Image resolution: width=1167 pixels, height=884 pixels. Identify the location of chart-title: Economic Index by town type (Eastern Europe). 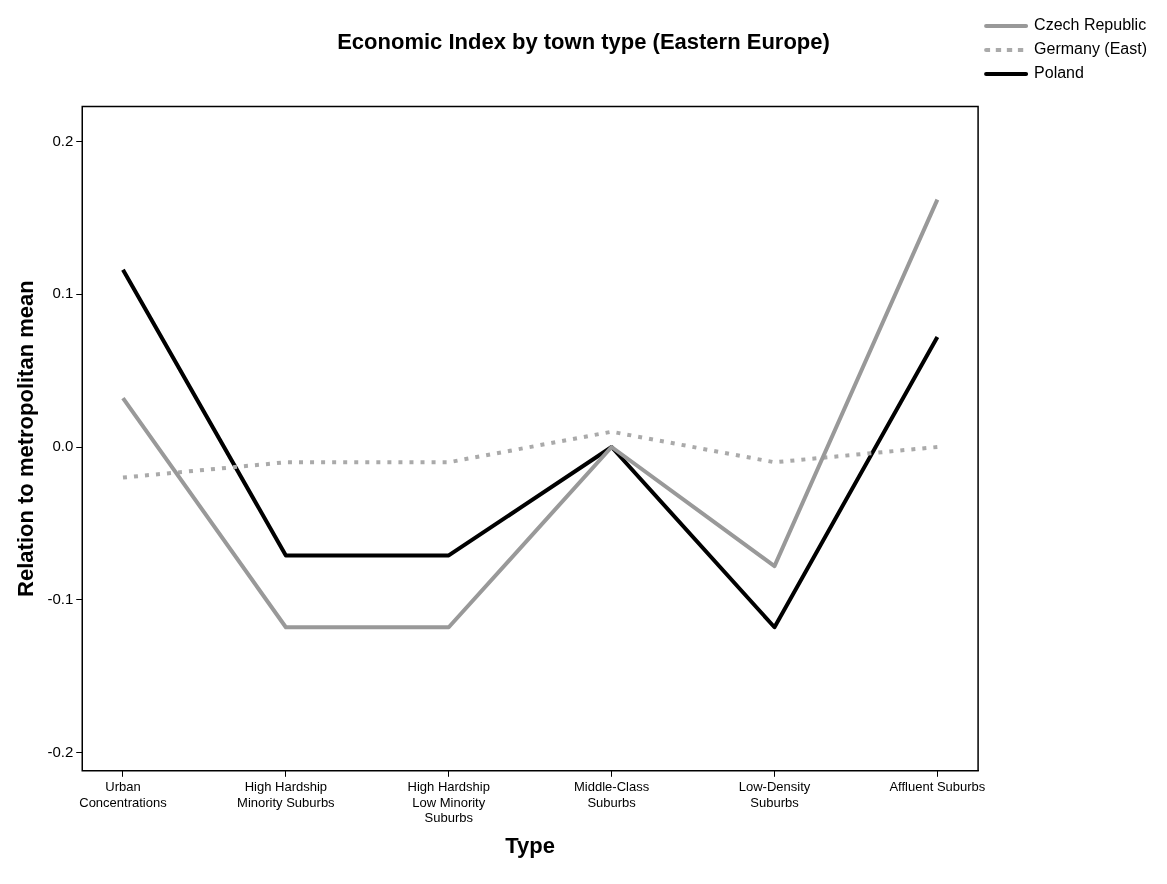
(583, 42).